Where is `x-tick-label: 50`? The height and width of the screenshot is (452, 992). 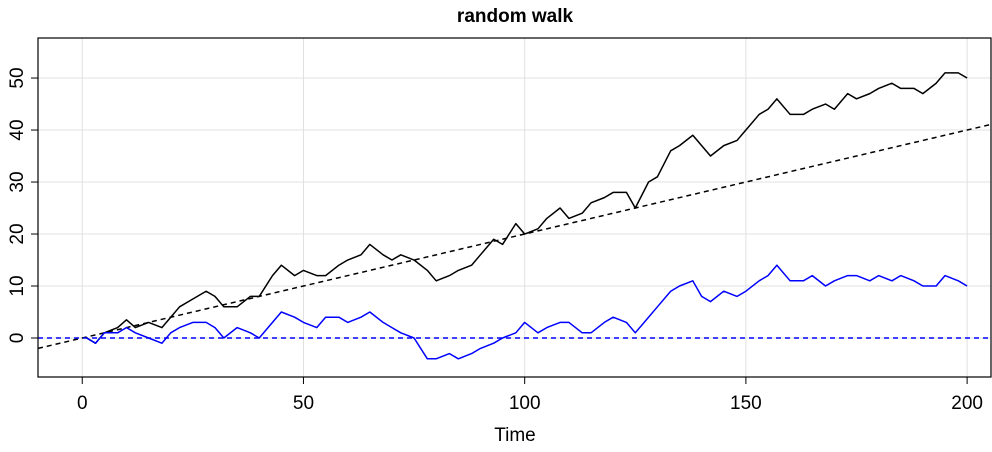
x-tick-label: 50 is located at coordinates (303, 403).